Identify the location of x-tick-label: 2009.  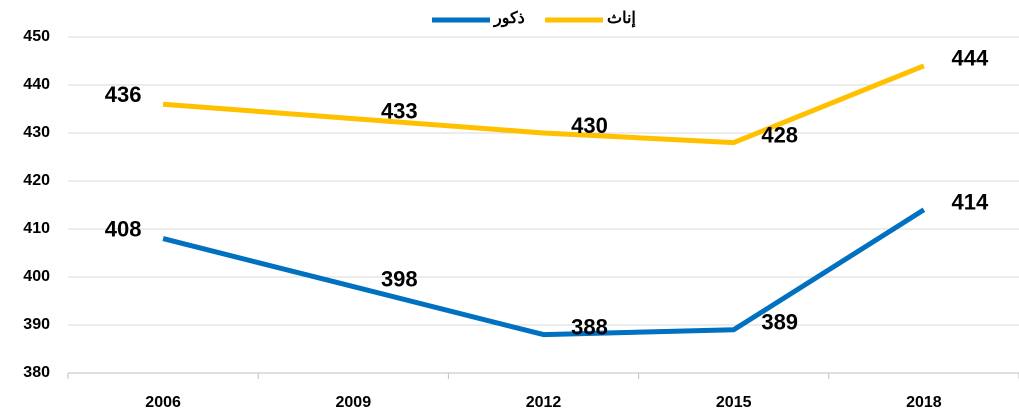
(354, 402).